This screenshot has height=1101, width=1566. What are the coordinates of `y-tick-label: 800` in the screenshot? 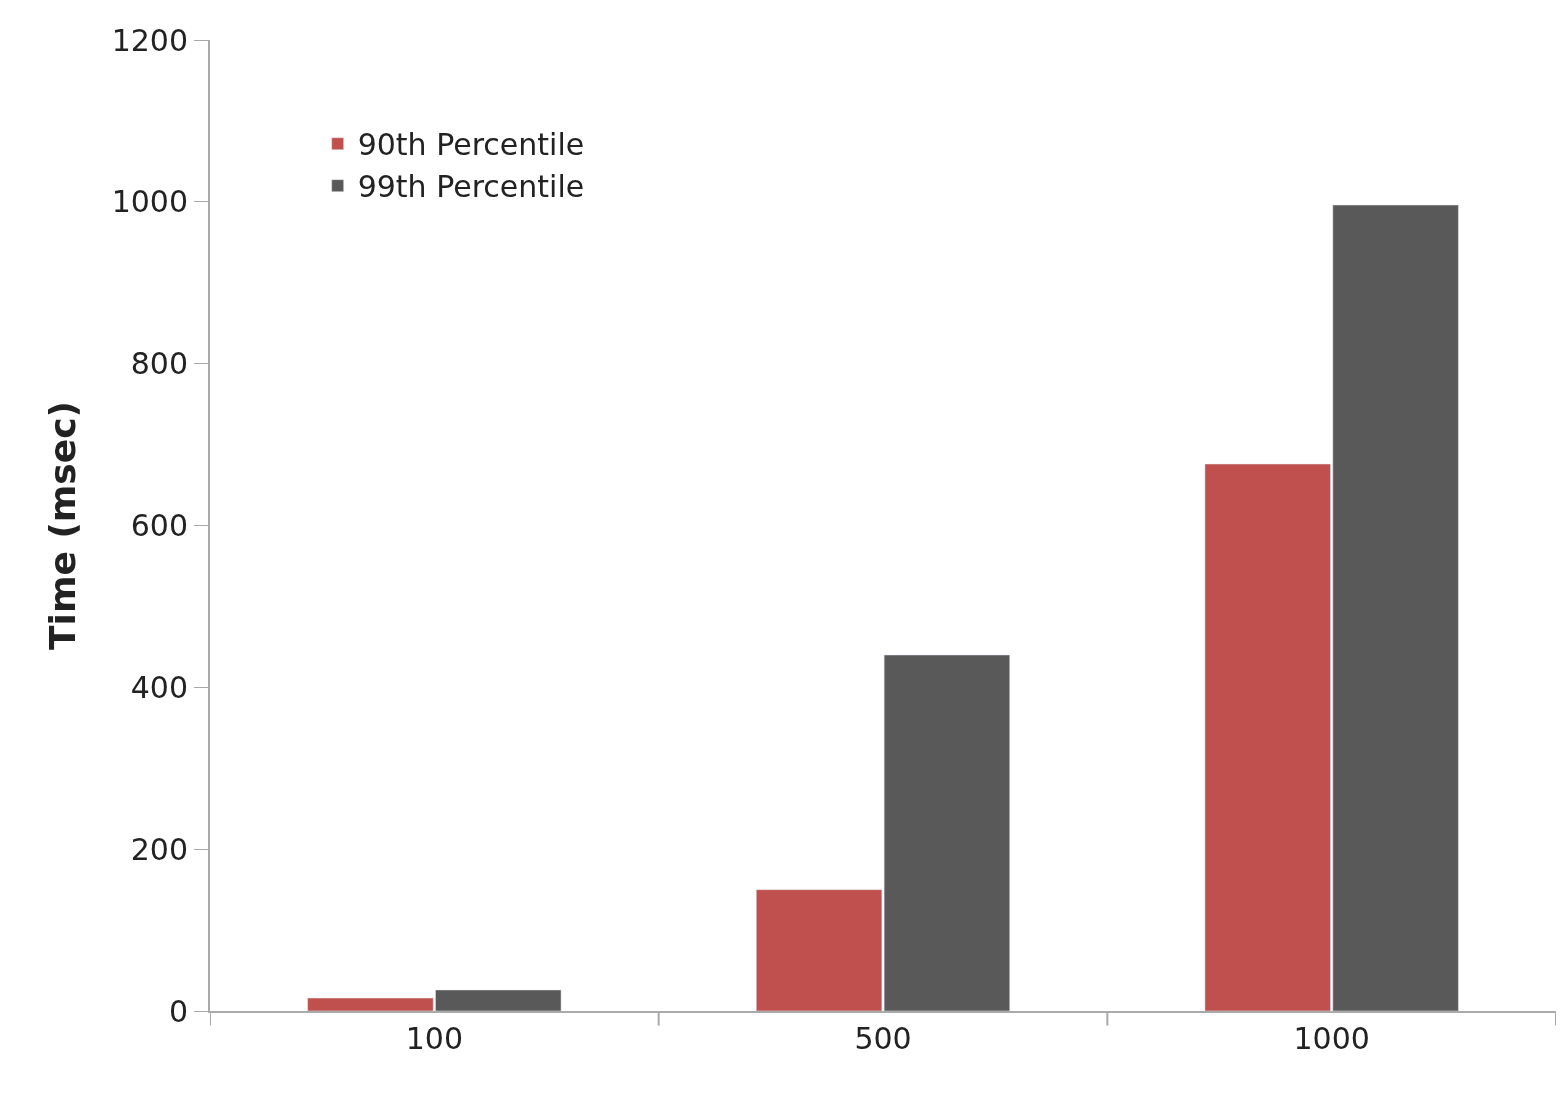 It's located at (159, 364).